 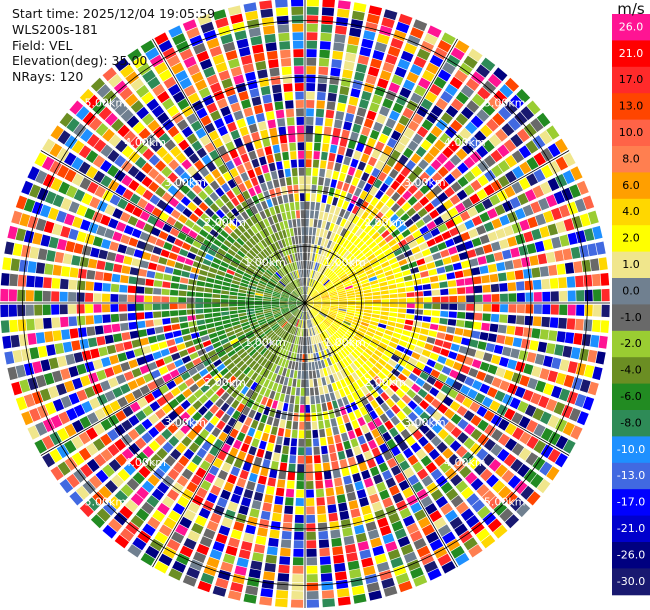 What do you see at coordinates (465, 142) in the screenshot?
I see `range-ring-label: 4.00km` at bounding box center [465, 142].